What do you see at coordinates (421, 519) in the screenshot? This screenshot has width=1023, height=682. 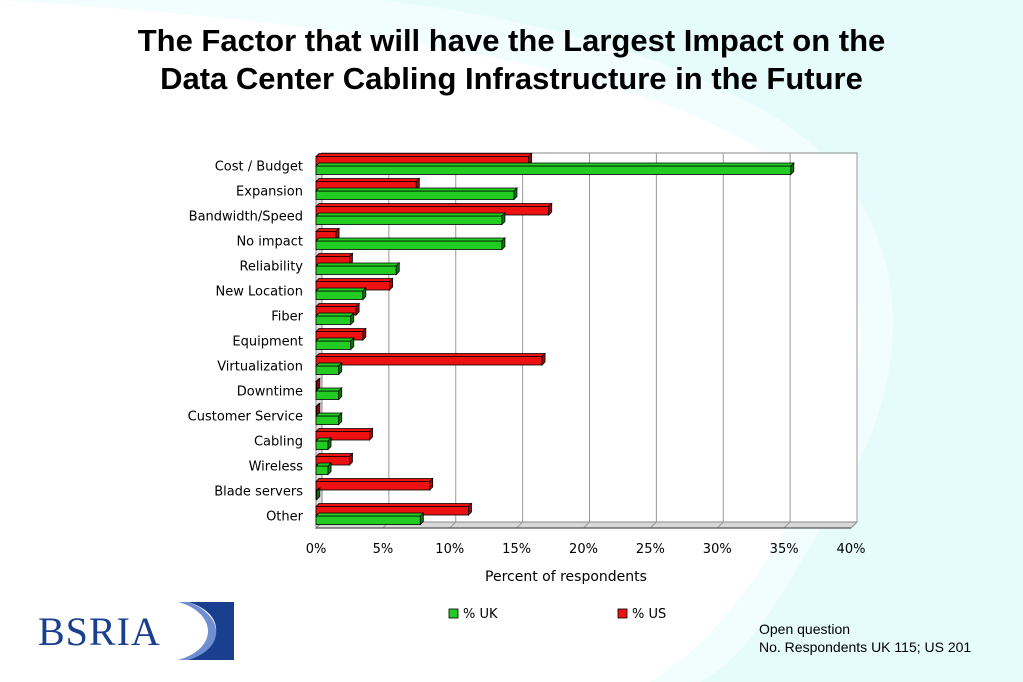 I see `bar-uk-14-side` at bounding box center [421, 519].